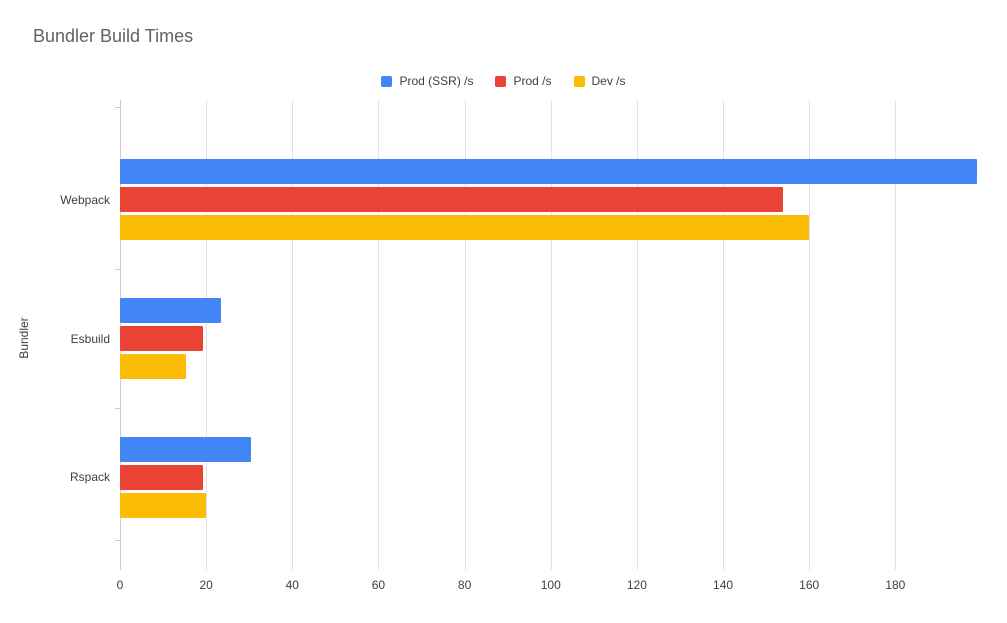 The height and width of the screenshot is (623, 1007). I want to click on bar-esbuild-prod-ssr-s, so click(171, 310).